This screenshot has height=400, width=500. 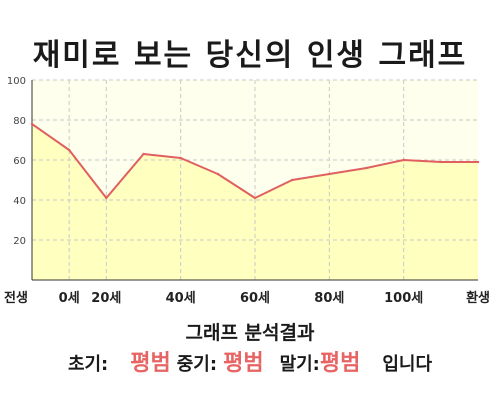 What do you see at coordinates (19, 201) in the screenshot?
I see `y-tick-label-40: 40` at bounding box center [19, 201].